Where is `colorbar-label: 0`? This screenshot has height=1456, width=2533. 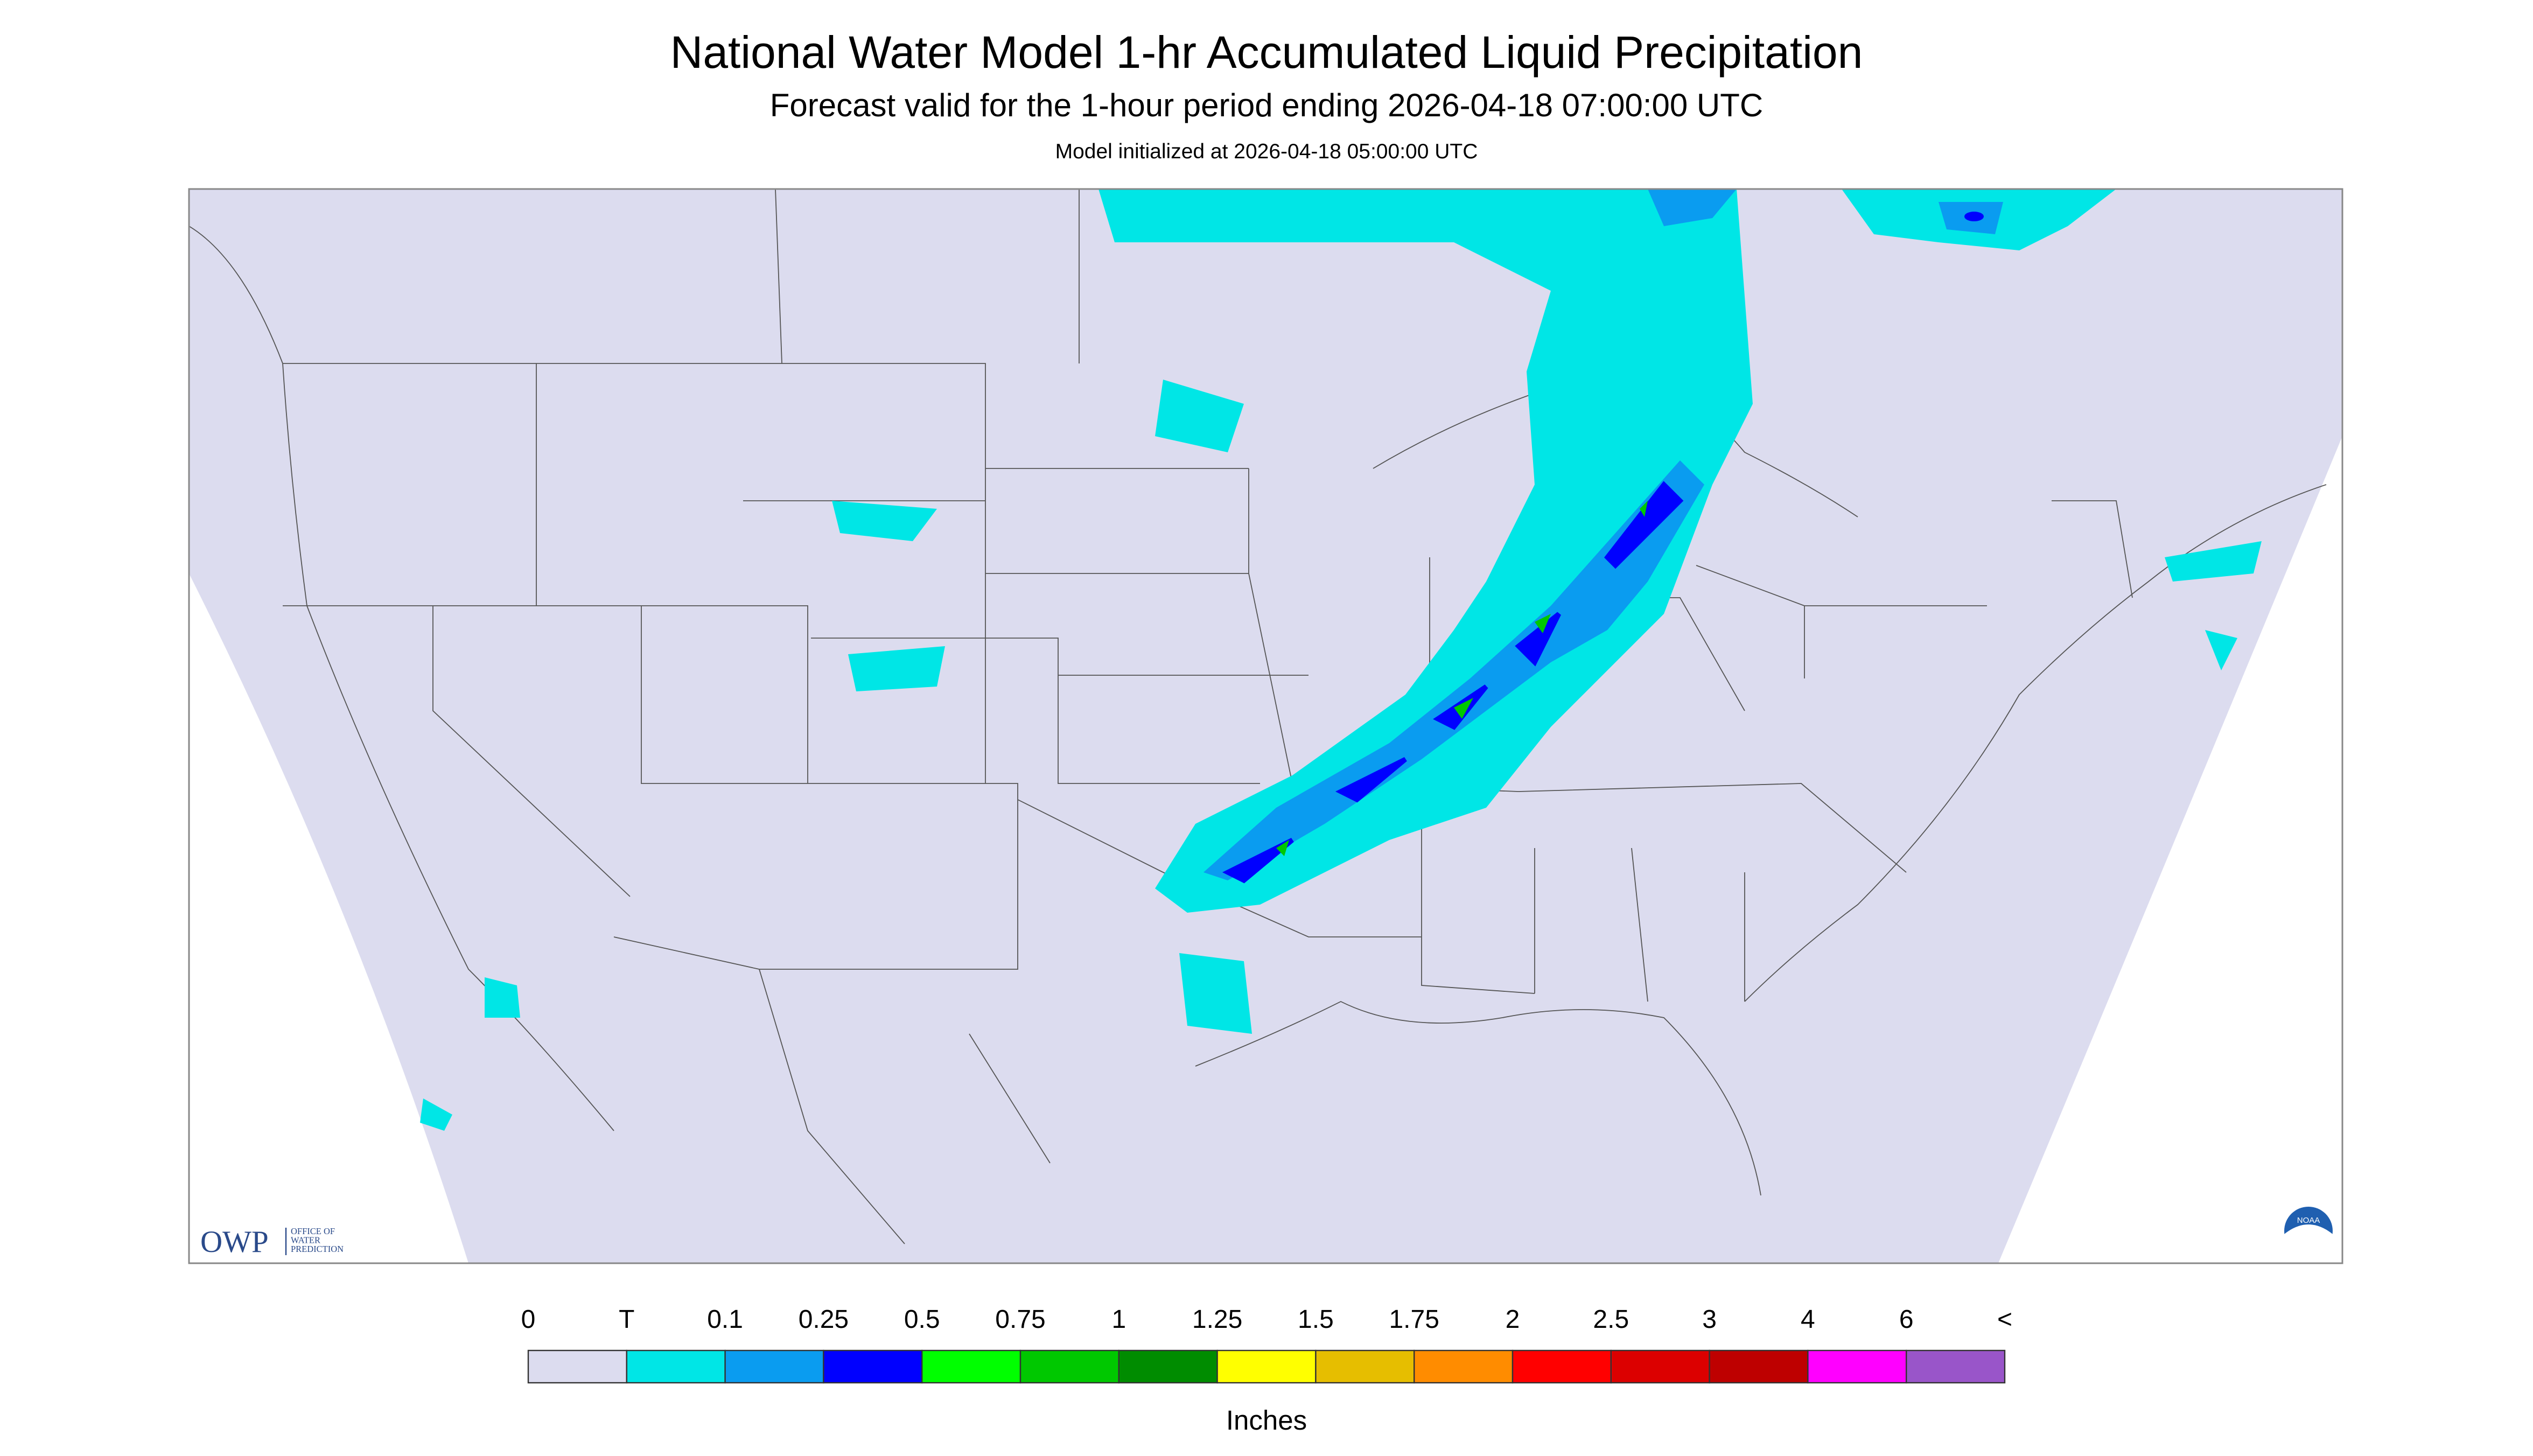 colorbar-label: 0 is located at coordinates (529, 1319).